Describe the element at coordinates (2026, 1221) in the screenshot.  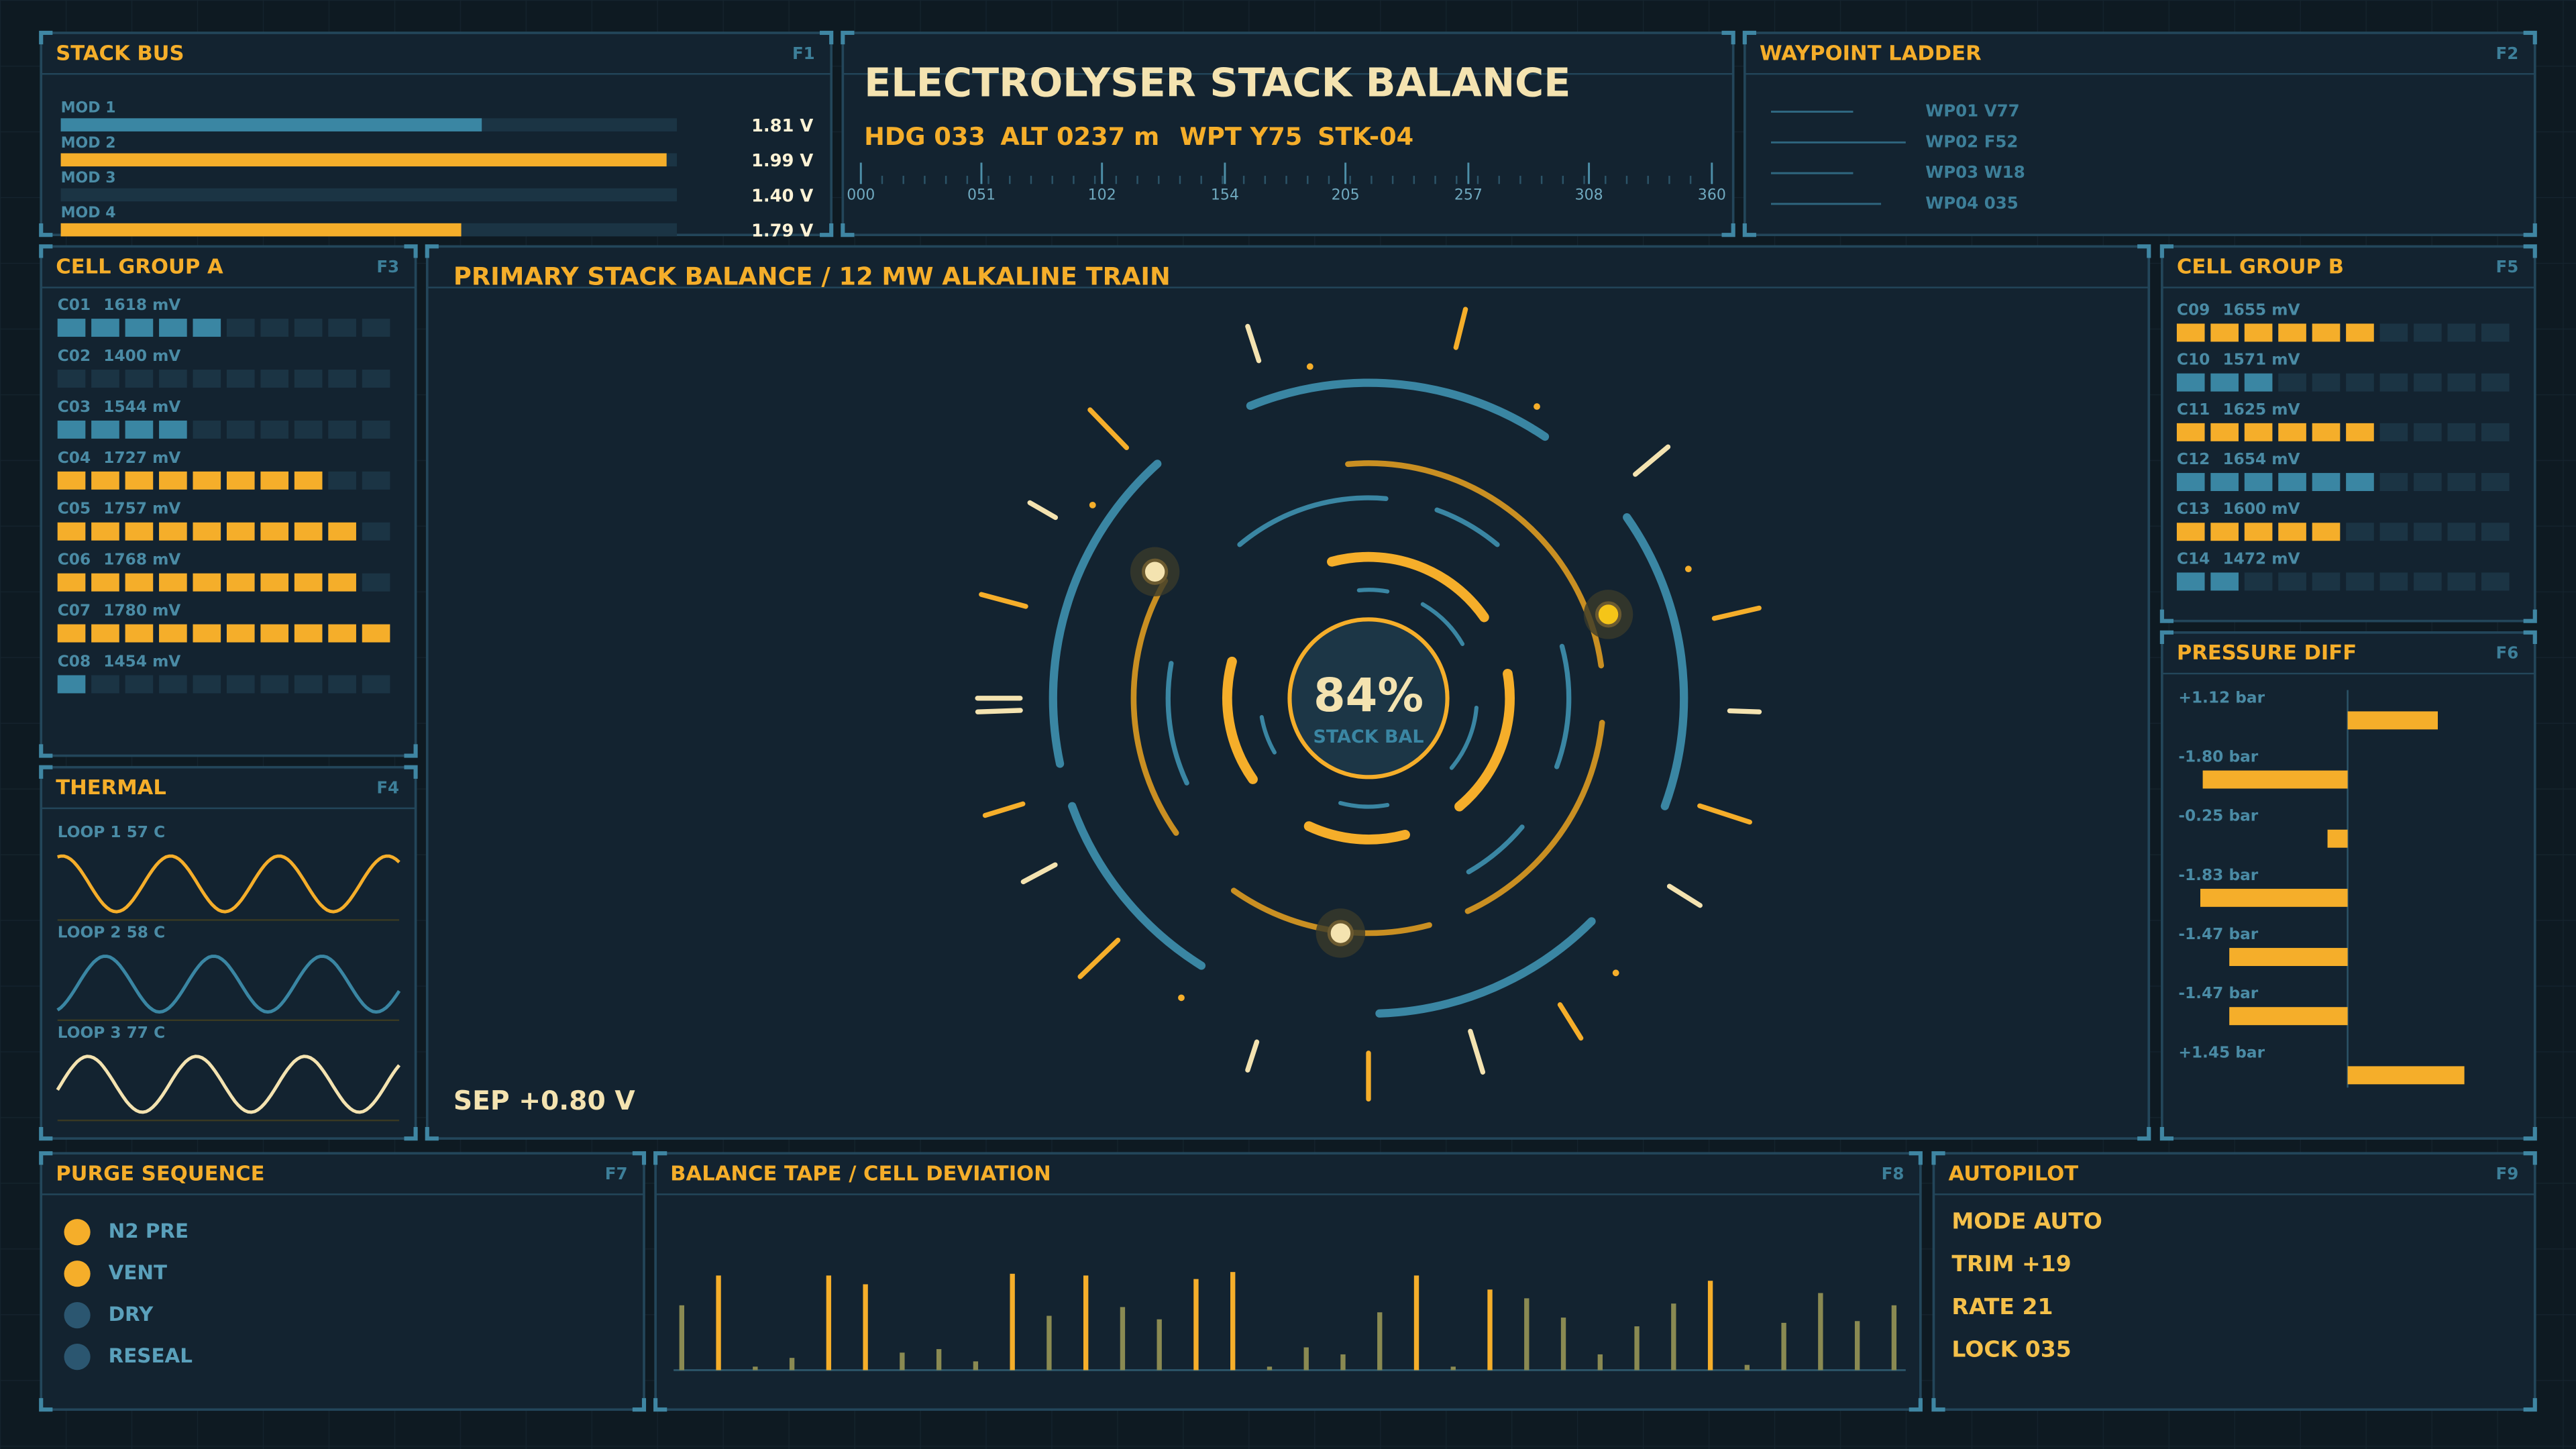
I see `autopilot-item: MODE AUTO` at that location.